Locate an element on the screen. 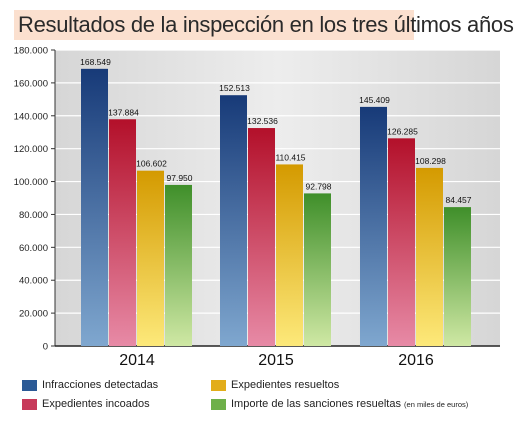 The width and height of the screenshot is (522, 429). y-tick-label: 160.000 is located at coordinates (31, 83).